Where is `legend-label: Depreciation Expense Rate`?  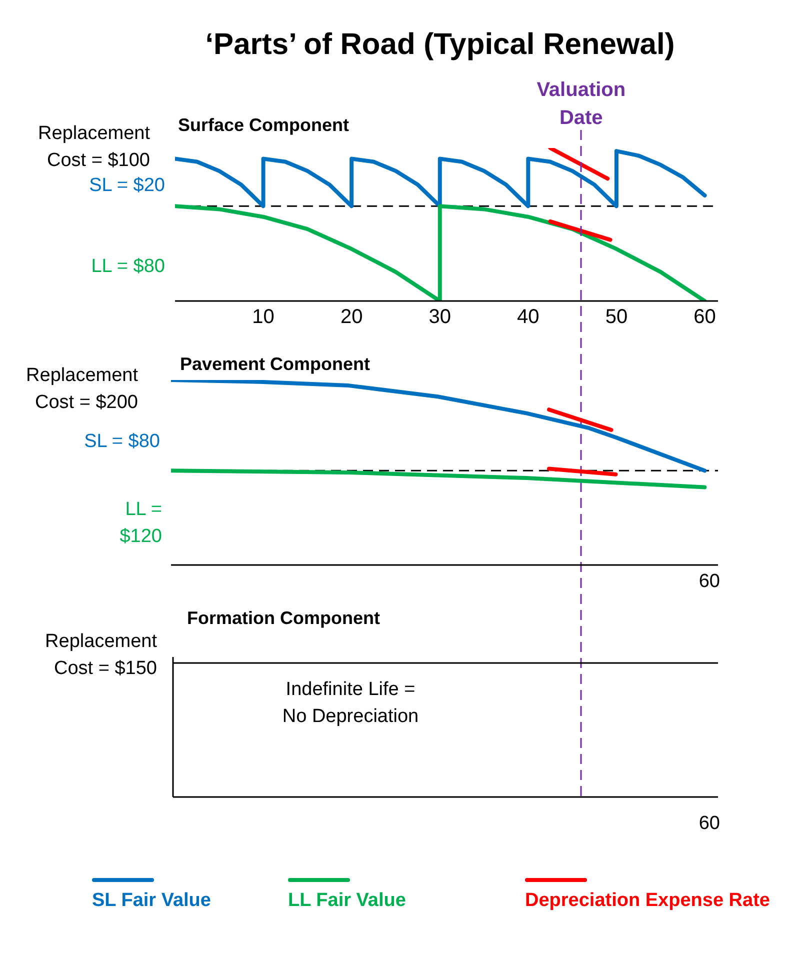
legend-label: Depreciation Expense Rate is located at coordinates (647, 900).